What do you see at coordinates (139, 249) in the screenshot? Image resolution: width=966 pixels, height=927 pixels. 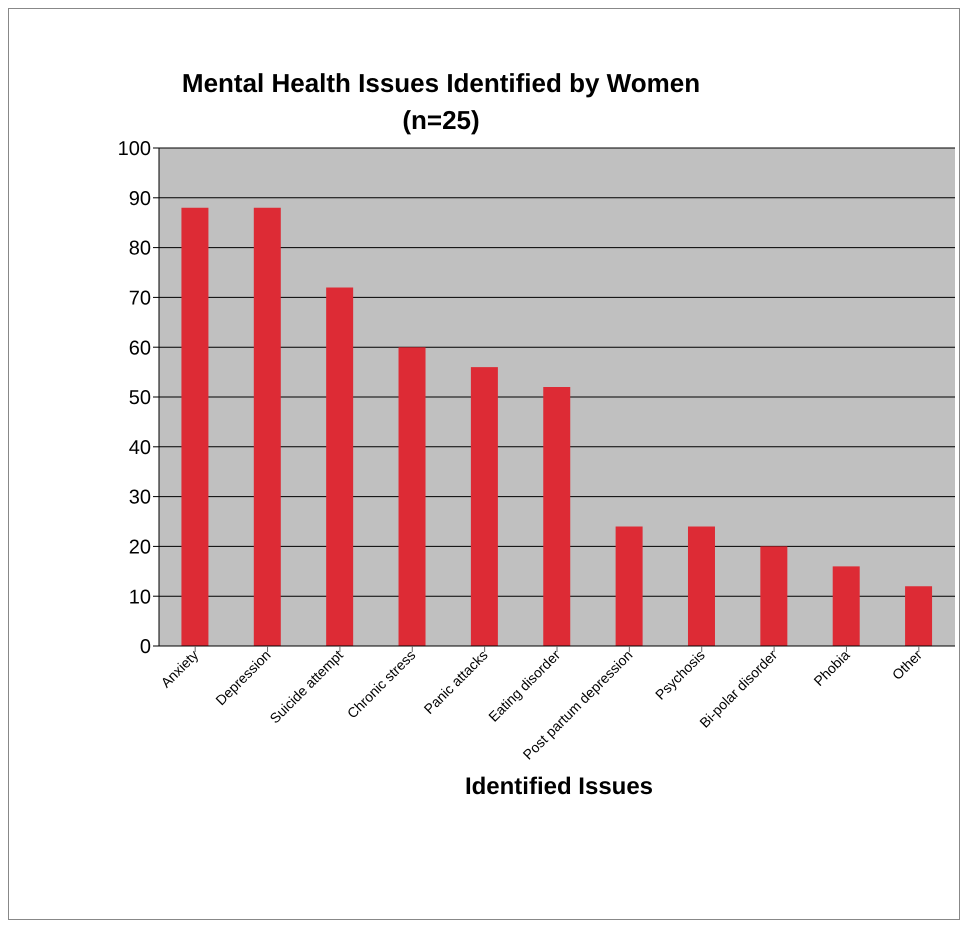 I see `y-tick-label: 80` at bounding box center [139, 249].